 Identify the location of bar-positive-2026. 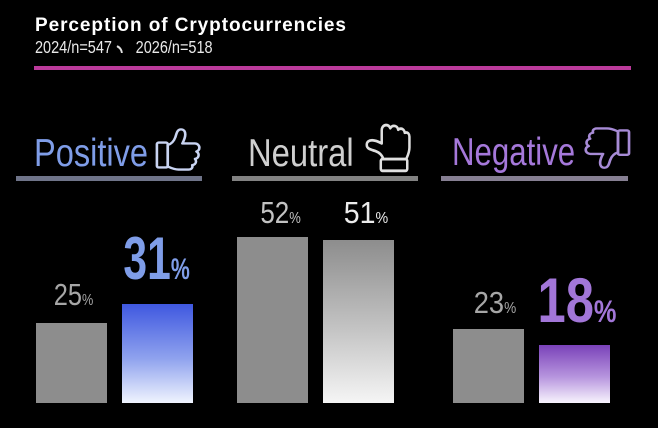
(157, 353).